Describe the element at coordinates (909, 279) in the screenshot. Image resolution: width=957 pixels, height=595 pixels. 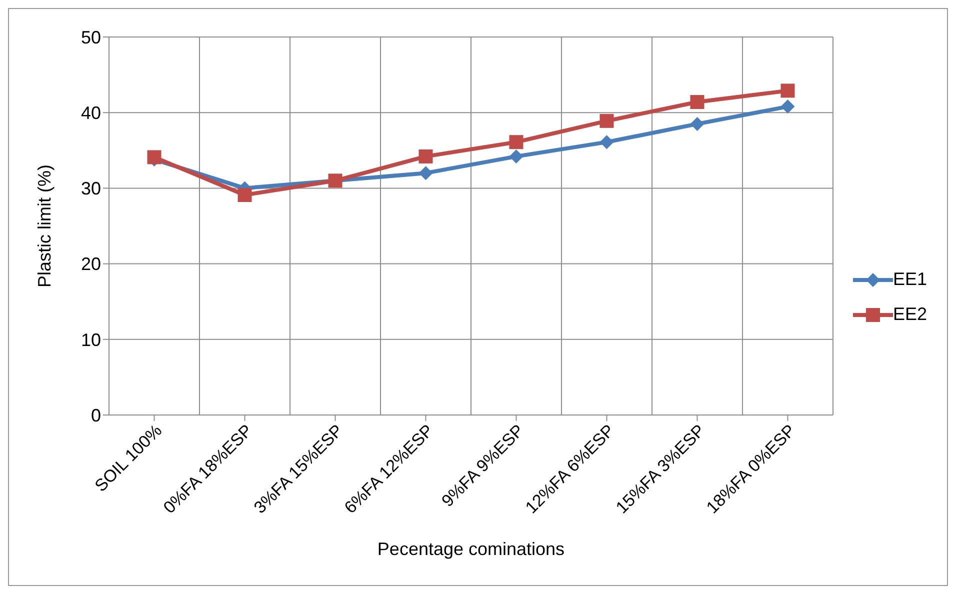
I see `legend-label: EE1` at that location.